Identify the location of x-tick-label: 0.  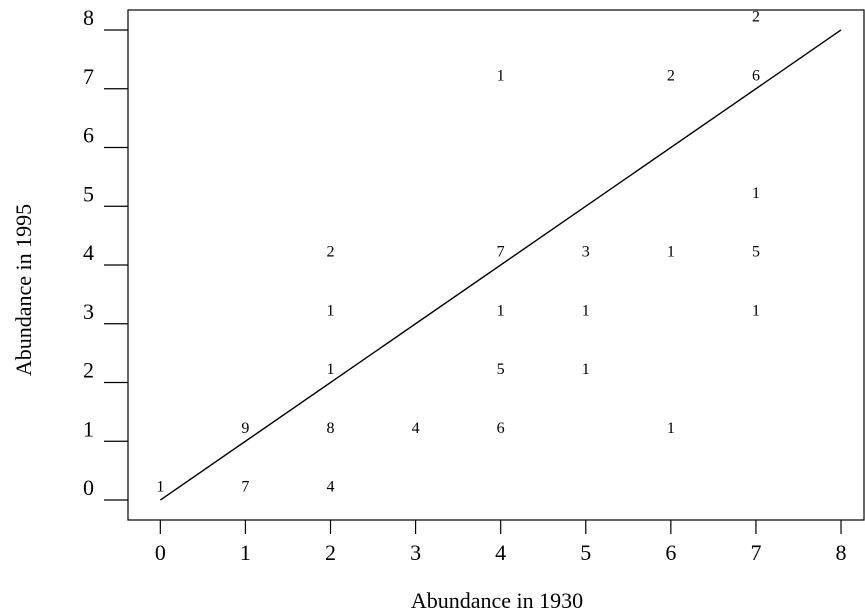
(160, 552).